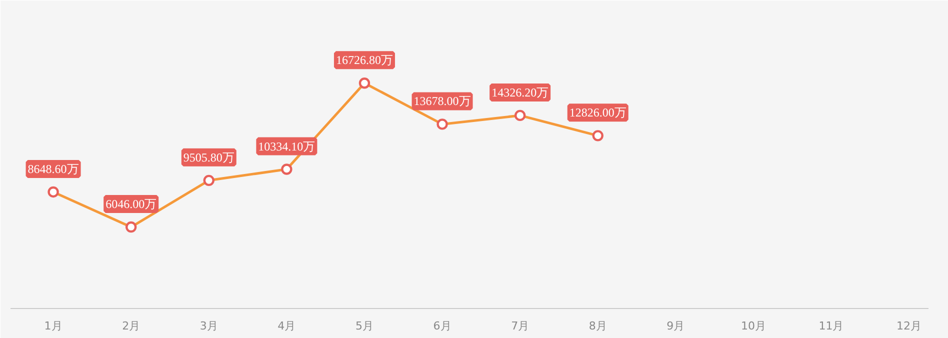 This screenshot has width=948, height=338. I want to click on data-label: 12826.00万, so click(597, 113).